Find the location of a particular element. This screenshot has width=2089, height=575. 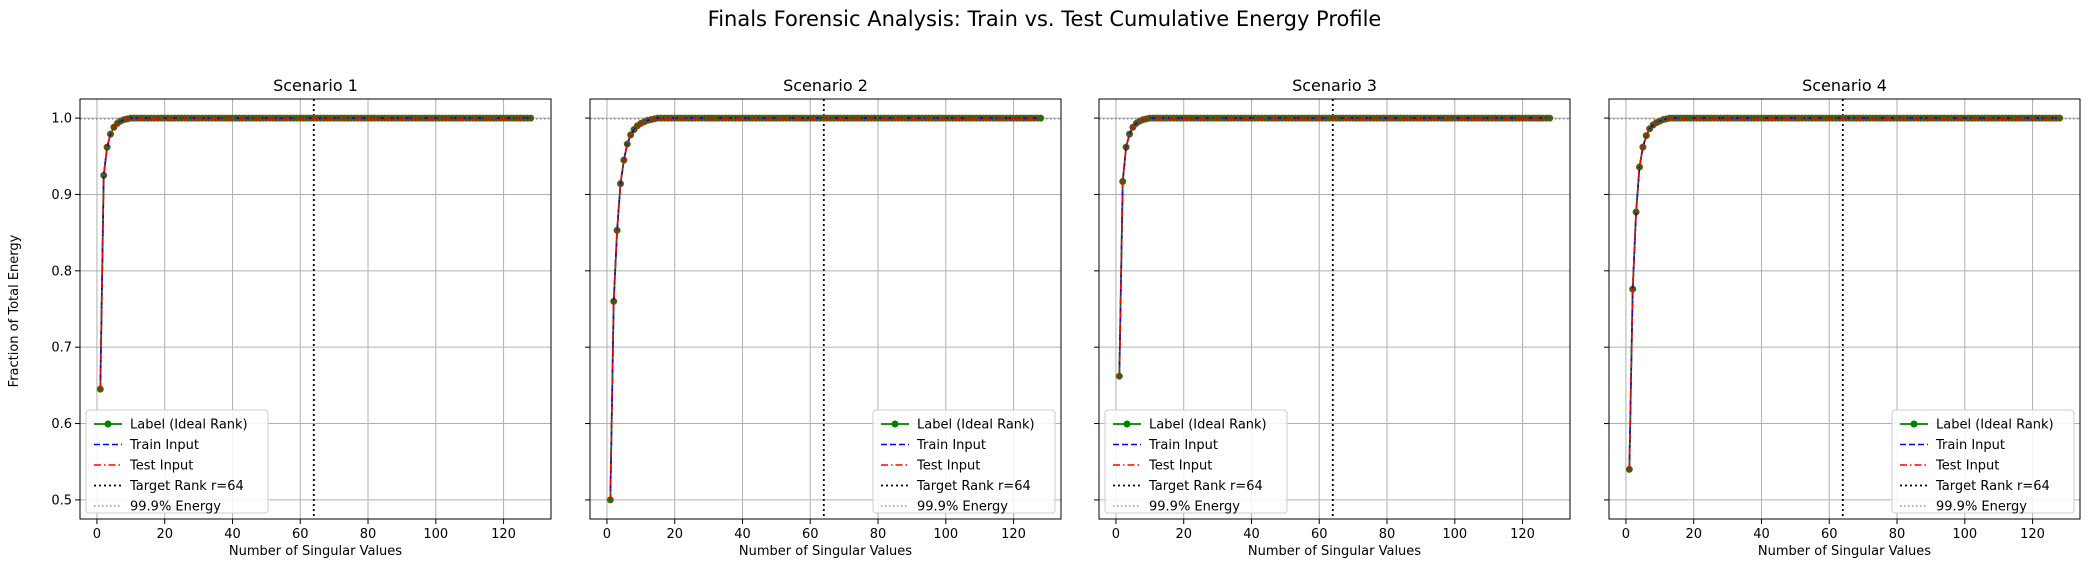

y-tick-label: 0.8 is located at coordinates (61, 271).